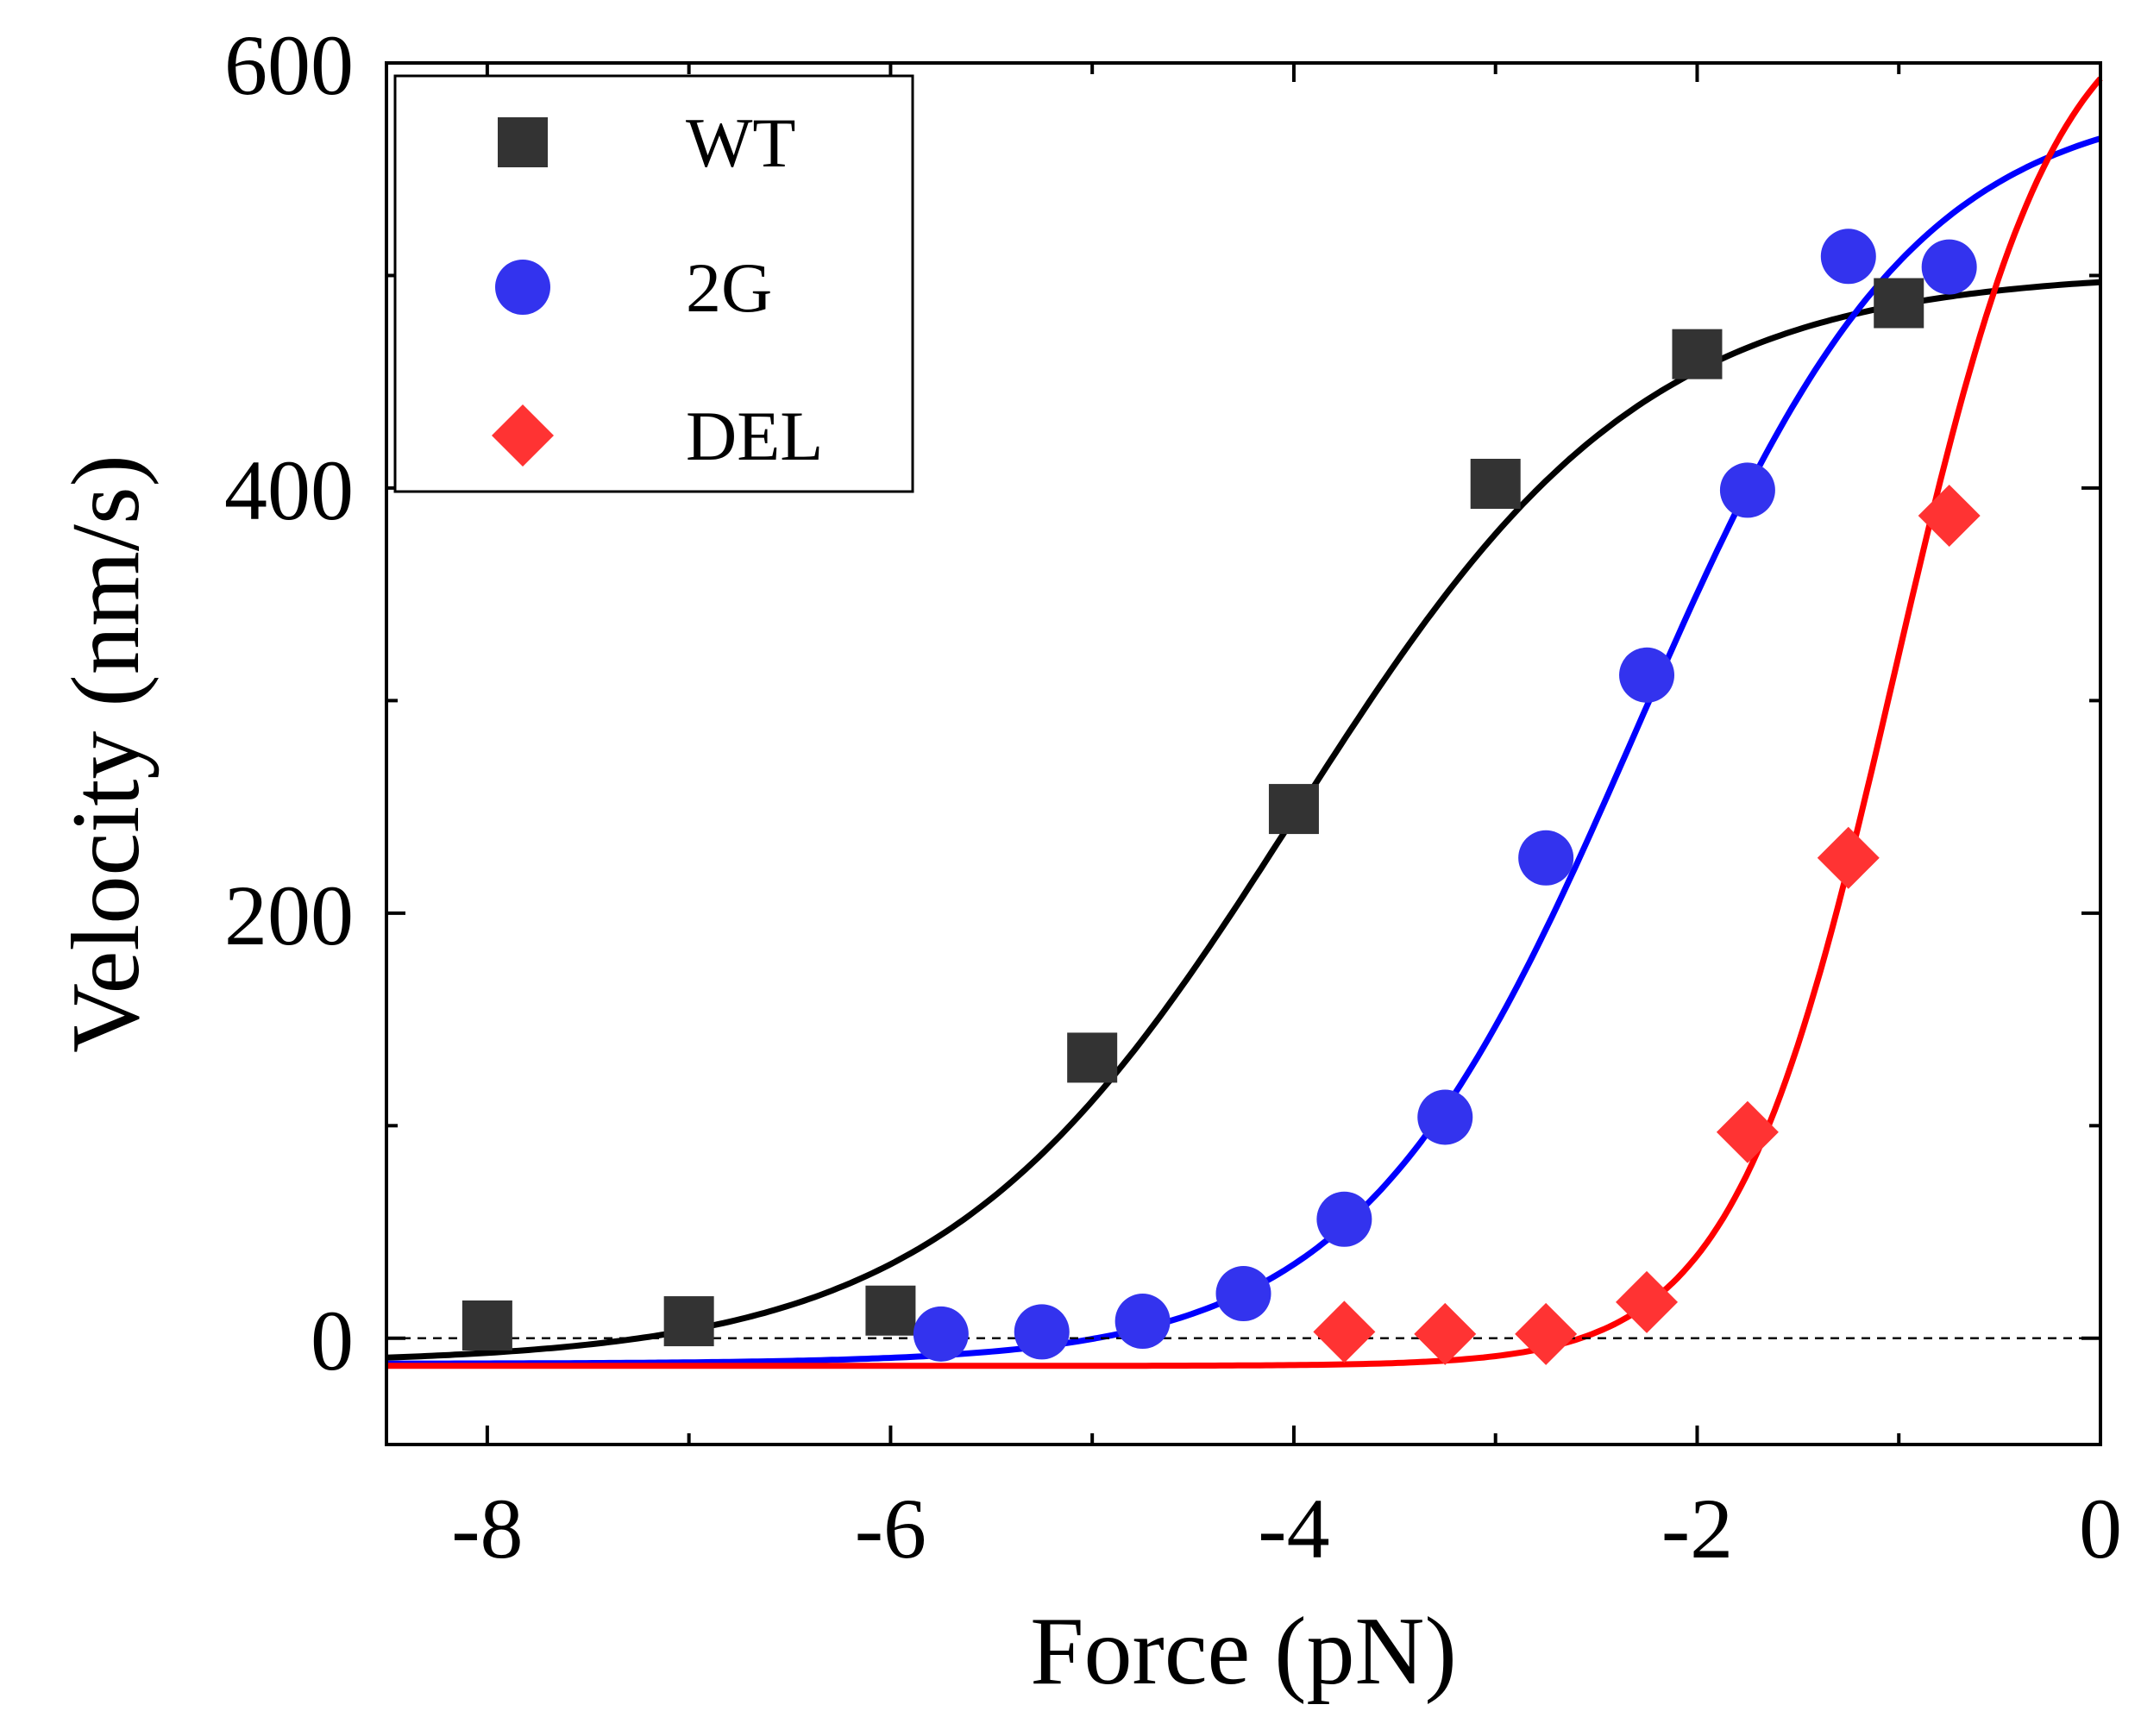  What do you see at coordinates (1697, 1528) in the screenshot?
I see `x-tick-label: -2` at bounding box center [1697, 1528].